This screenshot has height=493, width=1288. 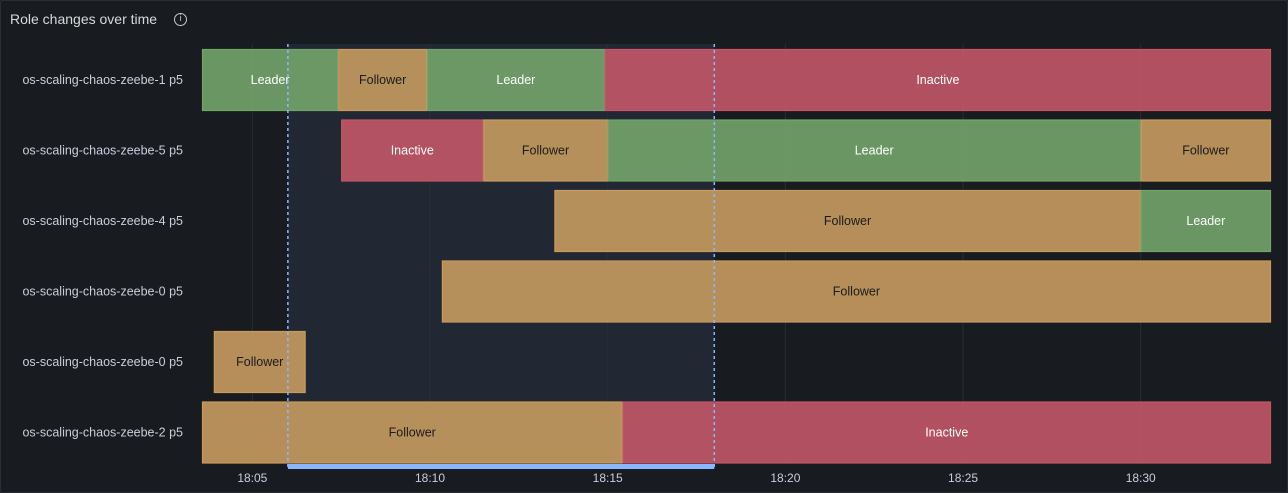 What do you see at coordinates (608, 478) in the screenshot?
I see `x-tick-label: 18:15` at bounding box center [608, 478].